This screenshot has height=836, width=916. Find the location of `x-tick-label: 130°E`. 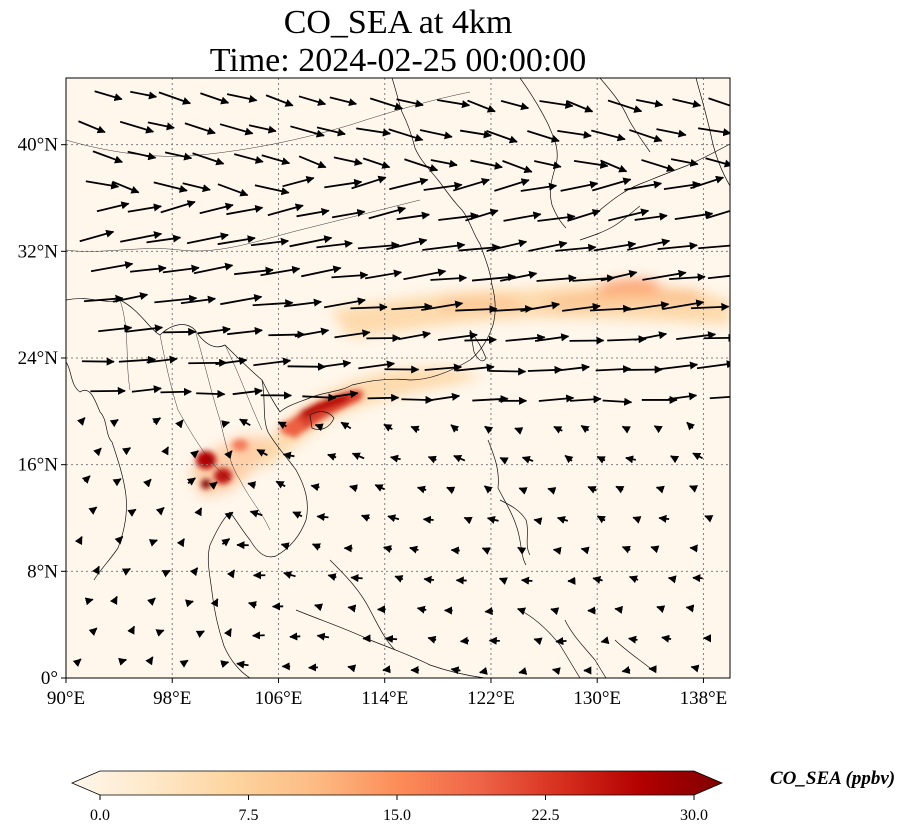

x-tick-label: 130°E is located at coordinates (597, 698).